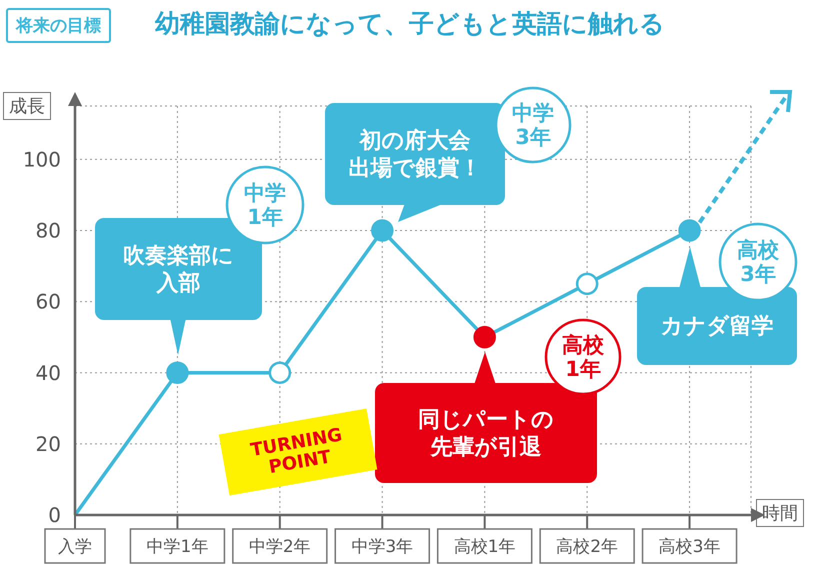 This screenshot has height=572, width=828. Describe the element at coordinates (689, 547) in the screenshot. I see `x-tick-label: 高校3年` at that location.